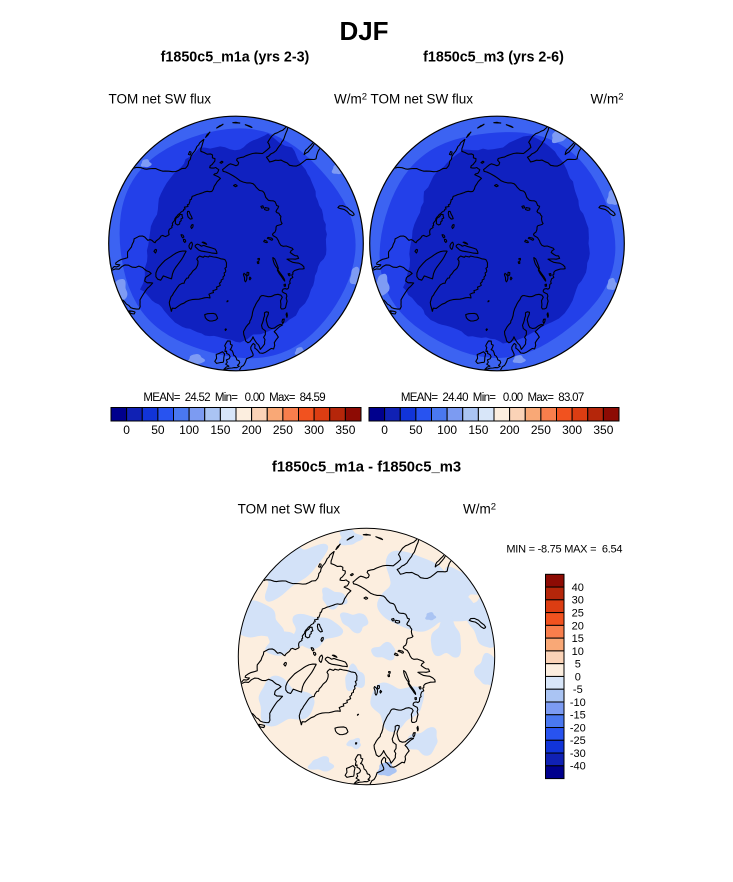  What do you see at coordinates (578, 754) in the screenshot?
I see `svg-text: -30` at bounding box center [578, 754].